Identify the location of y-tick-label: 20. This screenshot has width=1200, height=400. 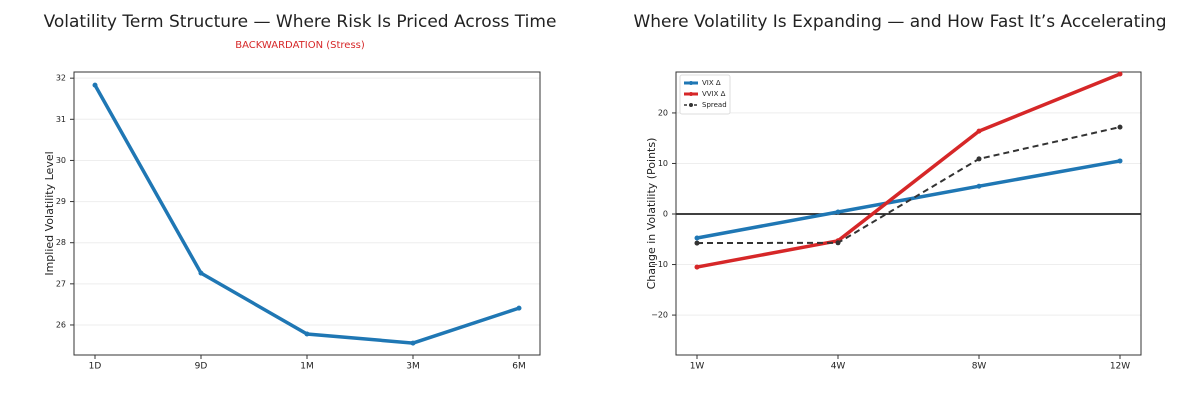
(663, 112).